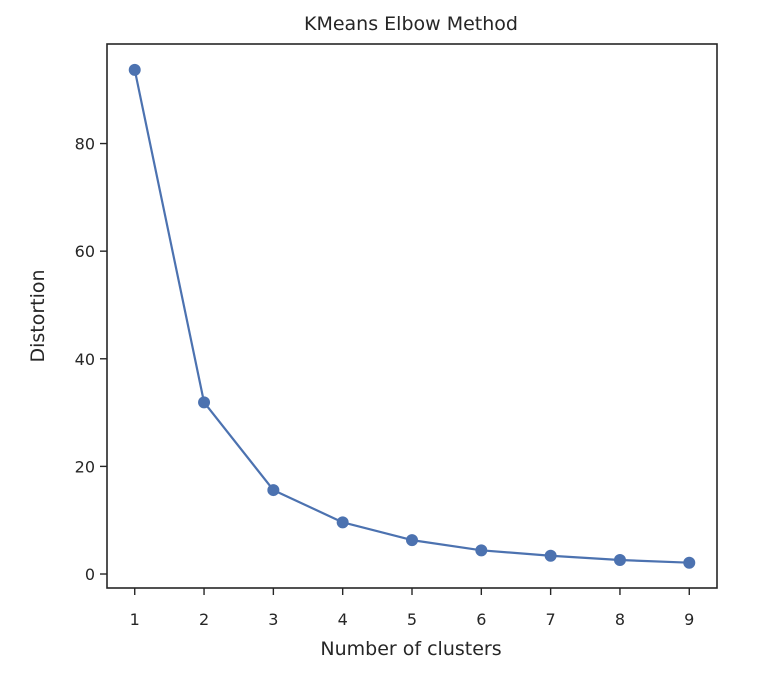  Describe the element at coordinates (343, 619) in the screenshot. I see `x-tick-label: 4` at that location.